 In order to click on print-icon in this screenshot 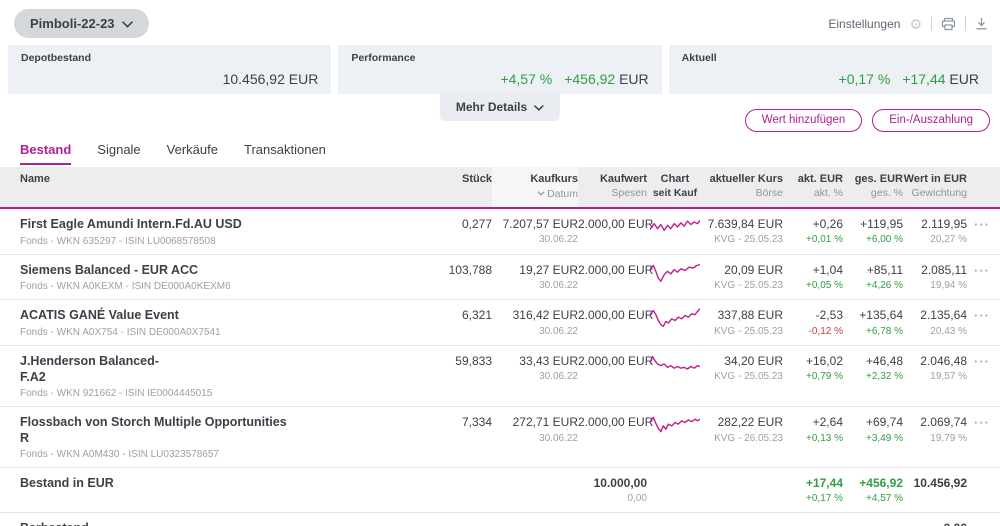, I will do `click(948, 24)`.